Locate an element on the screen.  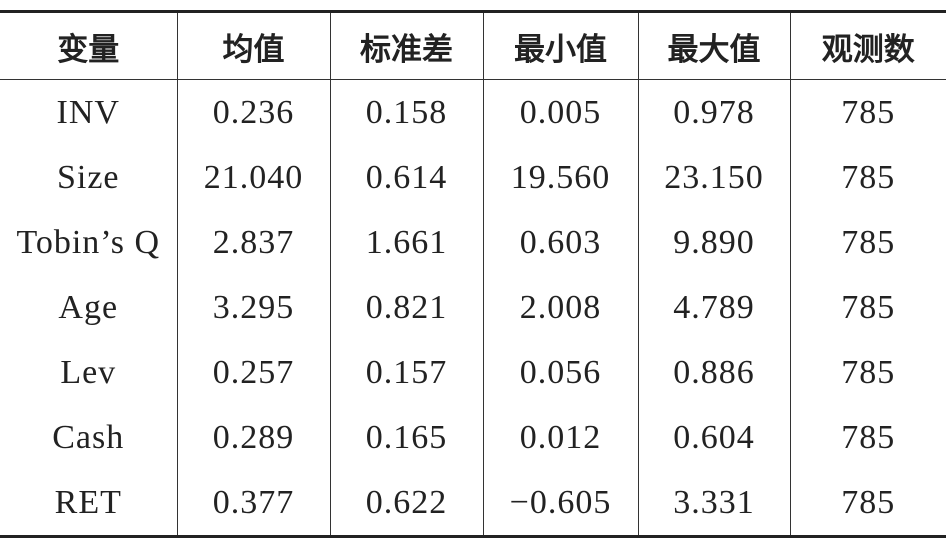
value-cell: 0.158 is located at coordinates (406, 112).